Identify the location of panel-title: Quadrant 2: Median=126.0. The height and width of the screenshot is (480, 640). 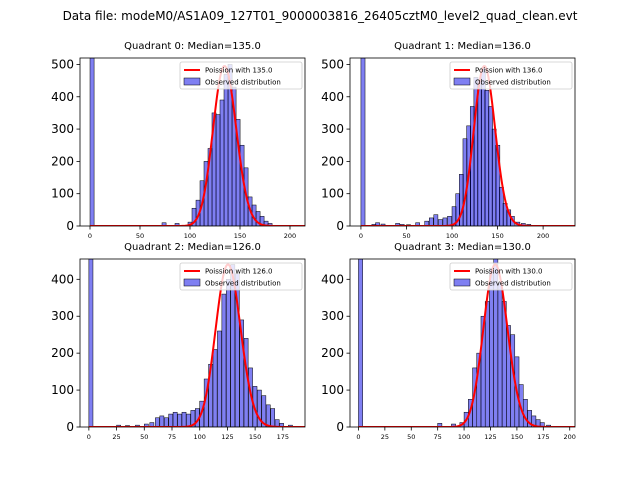
(192, 247).